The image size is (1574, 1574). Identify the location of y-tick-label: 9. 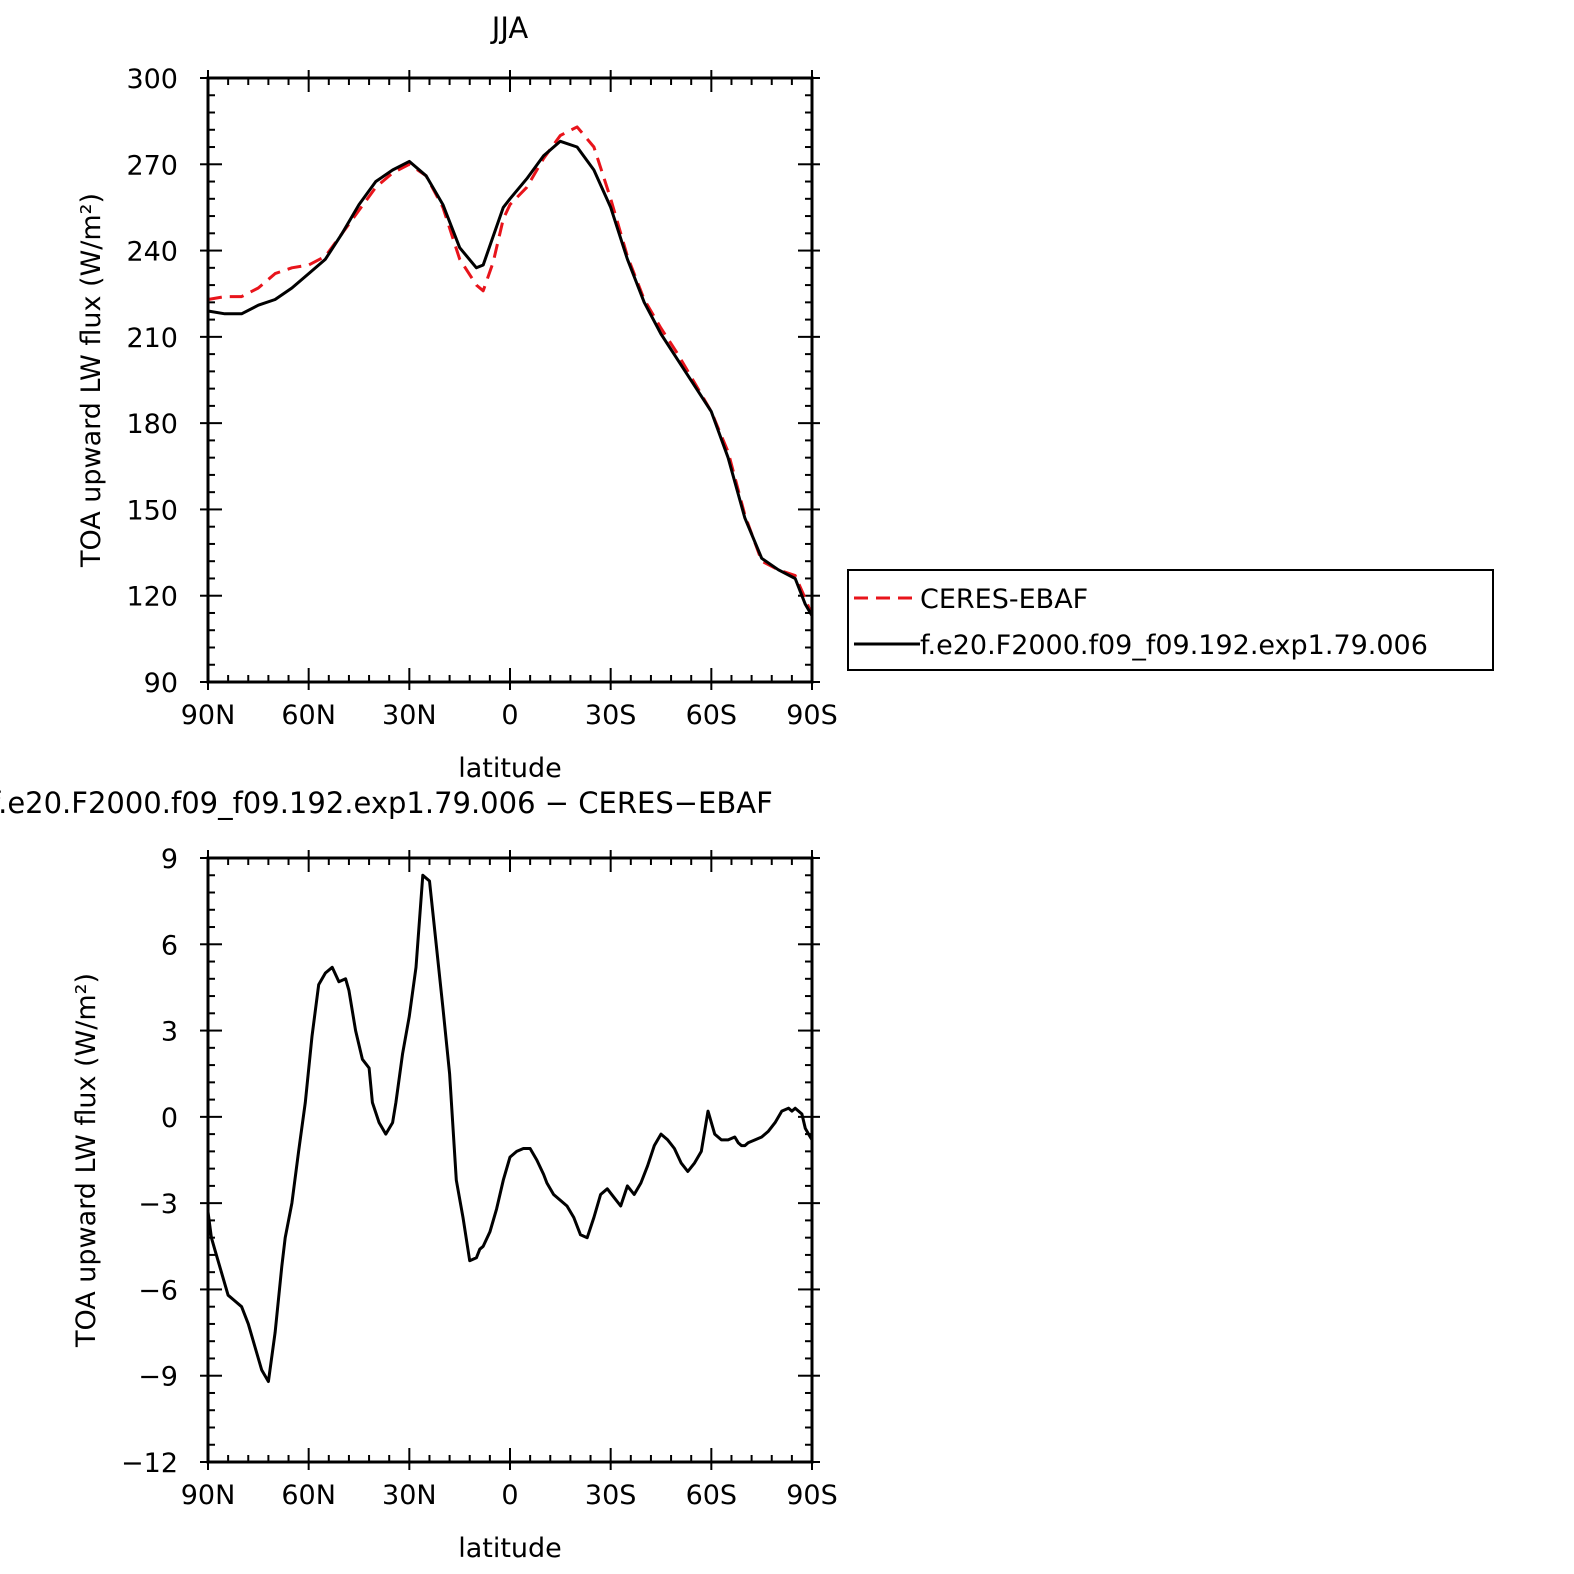
(169, 859).